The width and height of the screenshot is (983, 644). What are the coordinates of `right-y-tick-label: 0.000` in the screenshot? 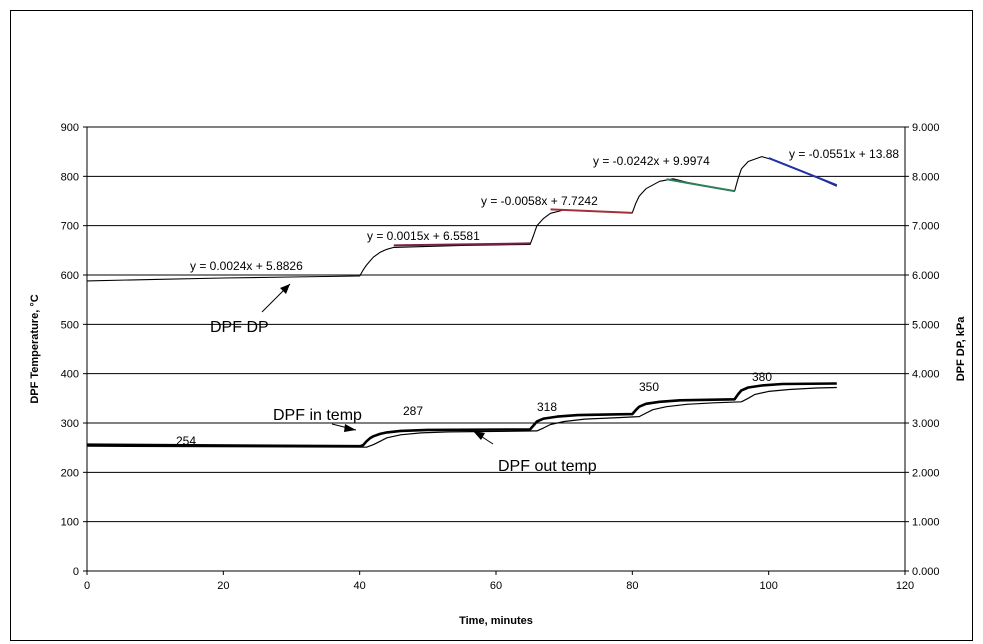 It's located at (926, 572).